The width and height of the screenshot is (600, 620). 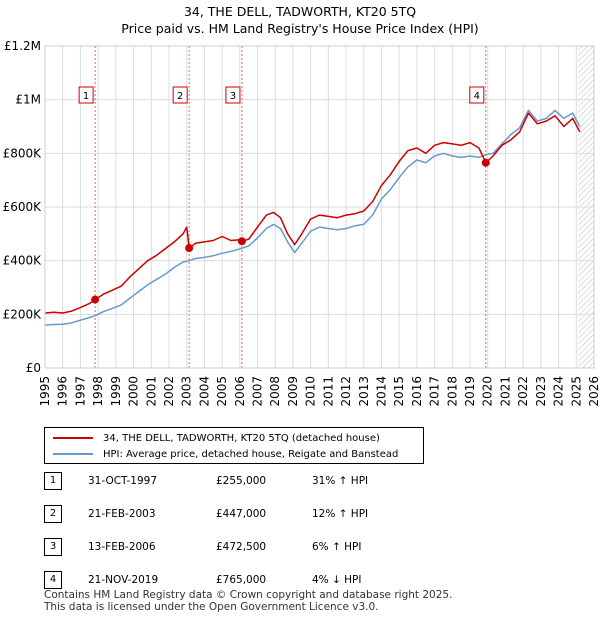 I want to click on sale-number-label: 3, so click(x=233, y=96).